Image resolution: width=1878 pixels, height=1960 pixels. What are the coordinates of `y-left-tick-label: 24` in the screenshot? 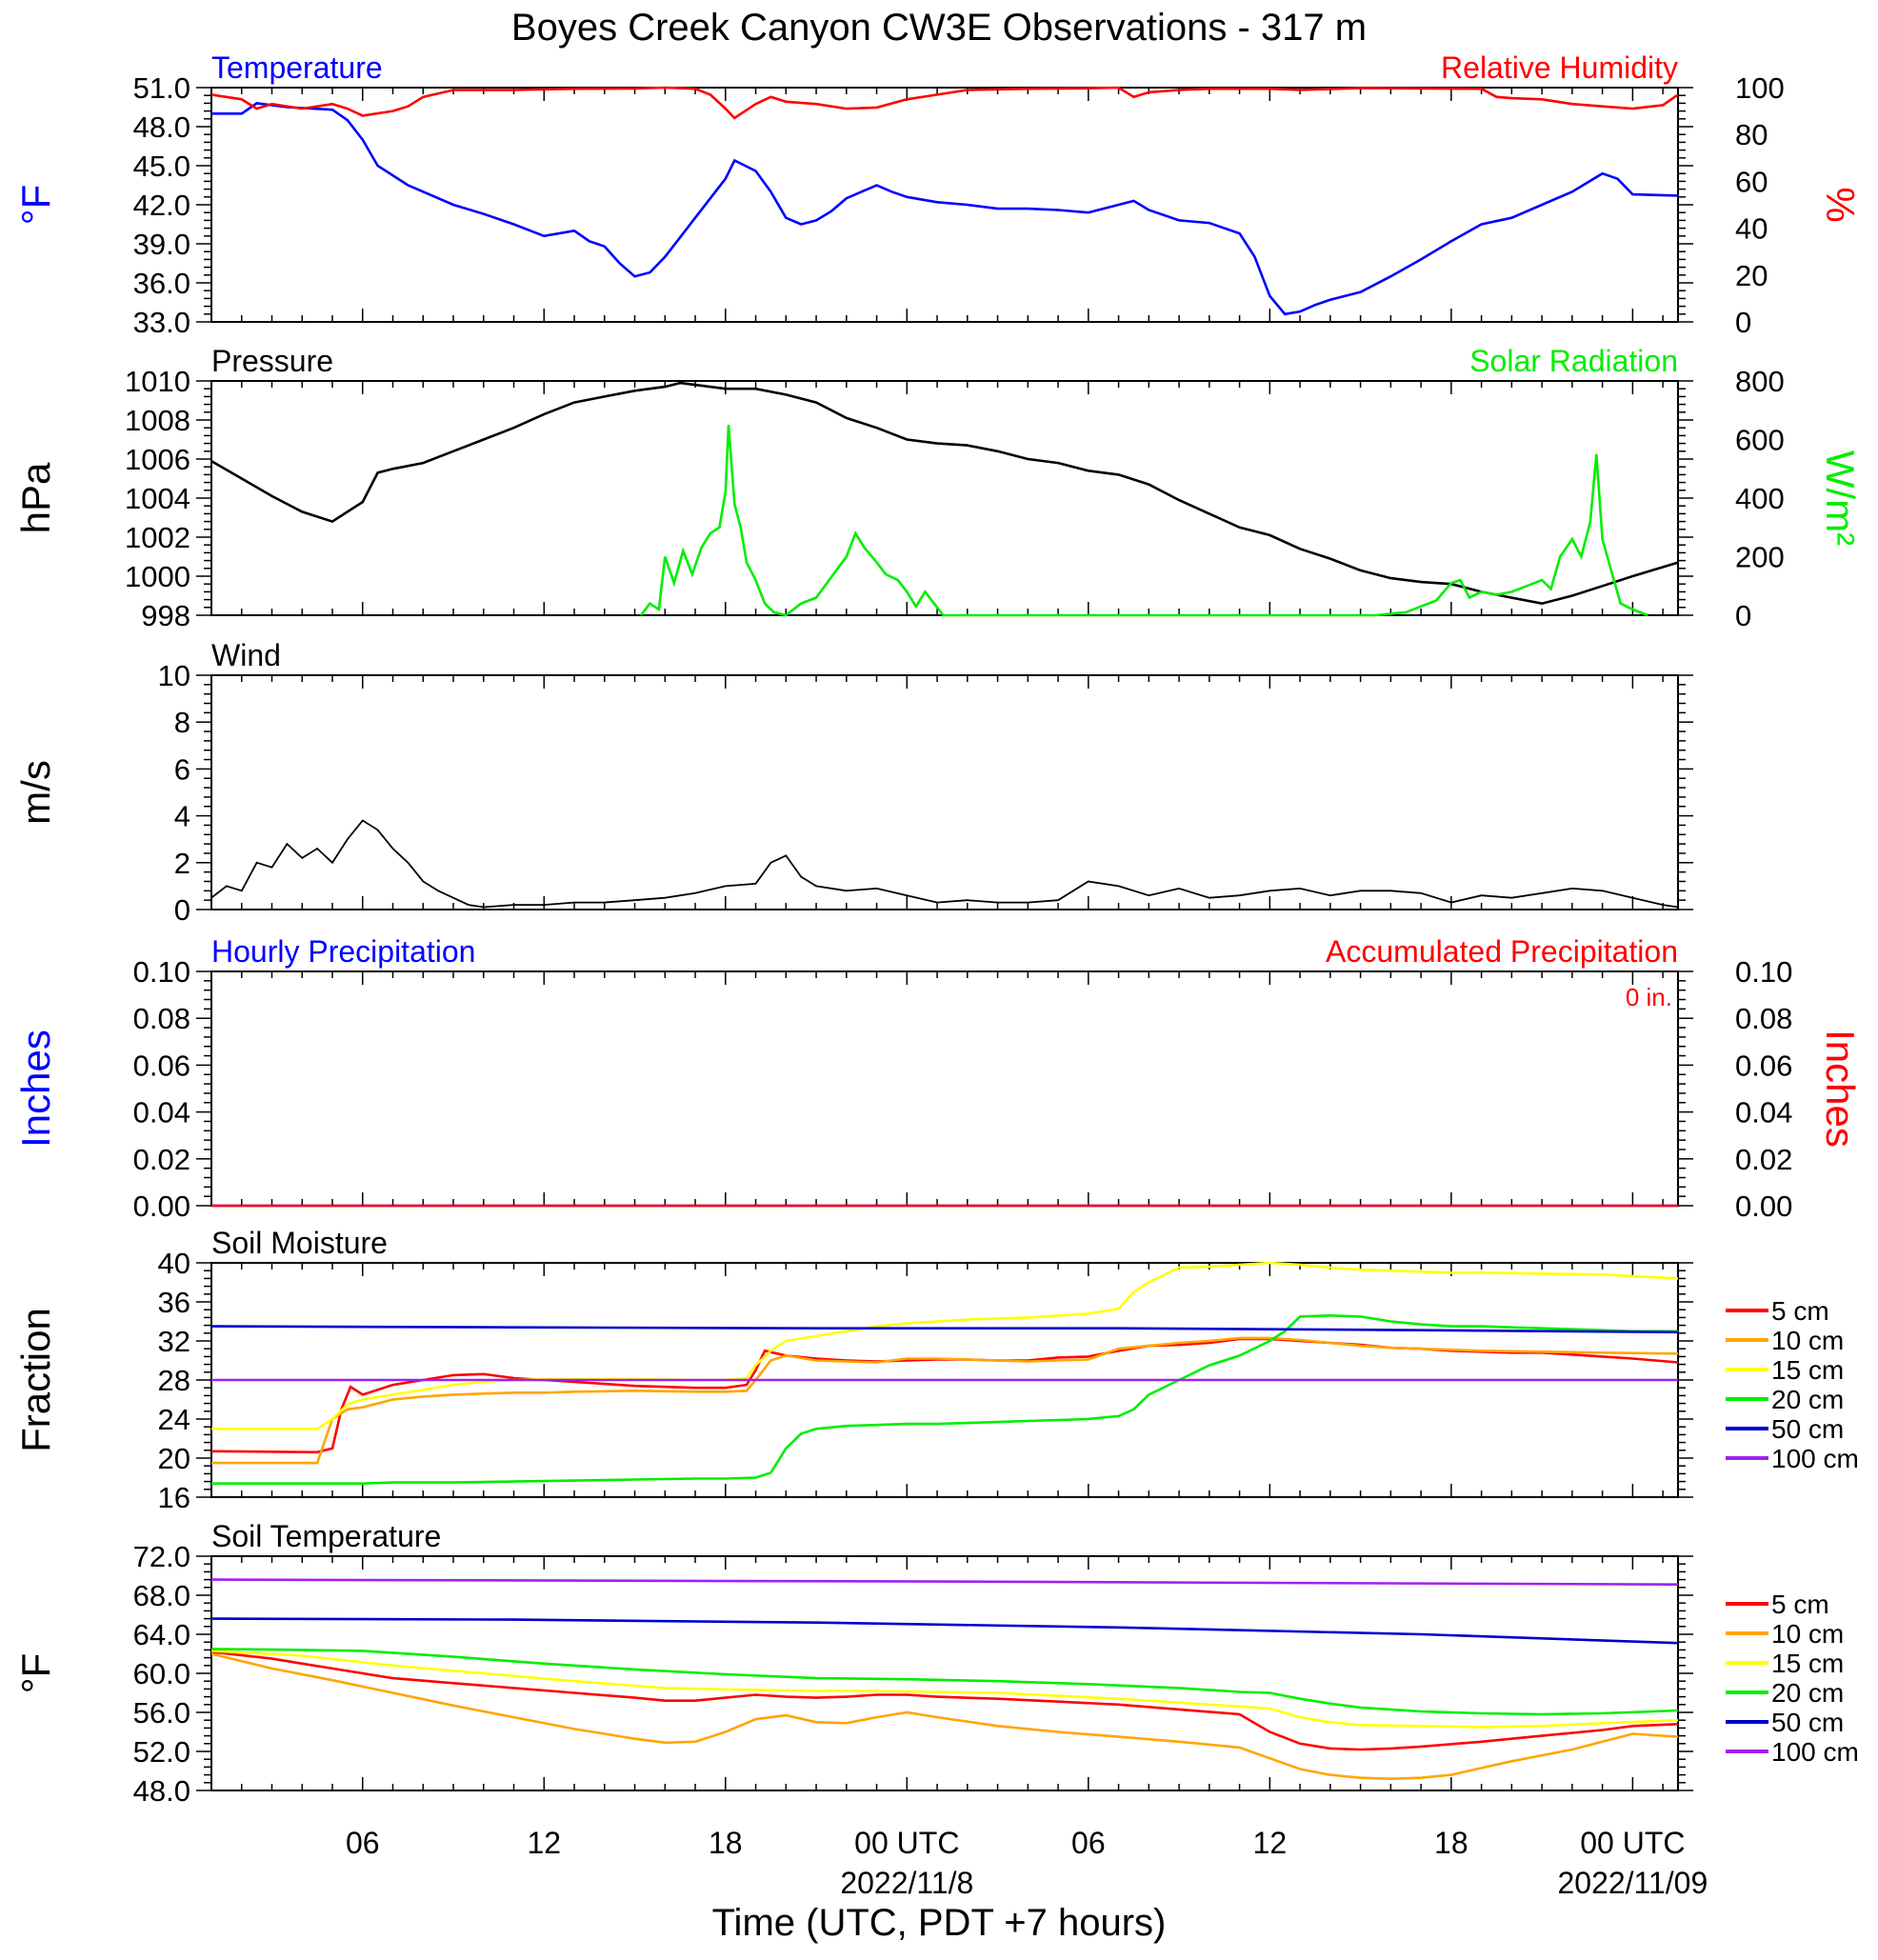 It's located at (174, 1419).